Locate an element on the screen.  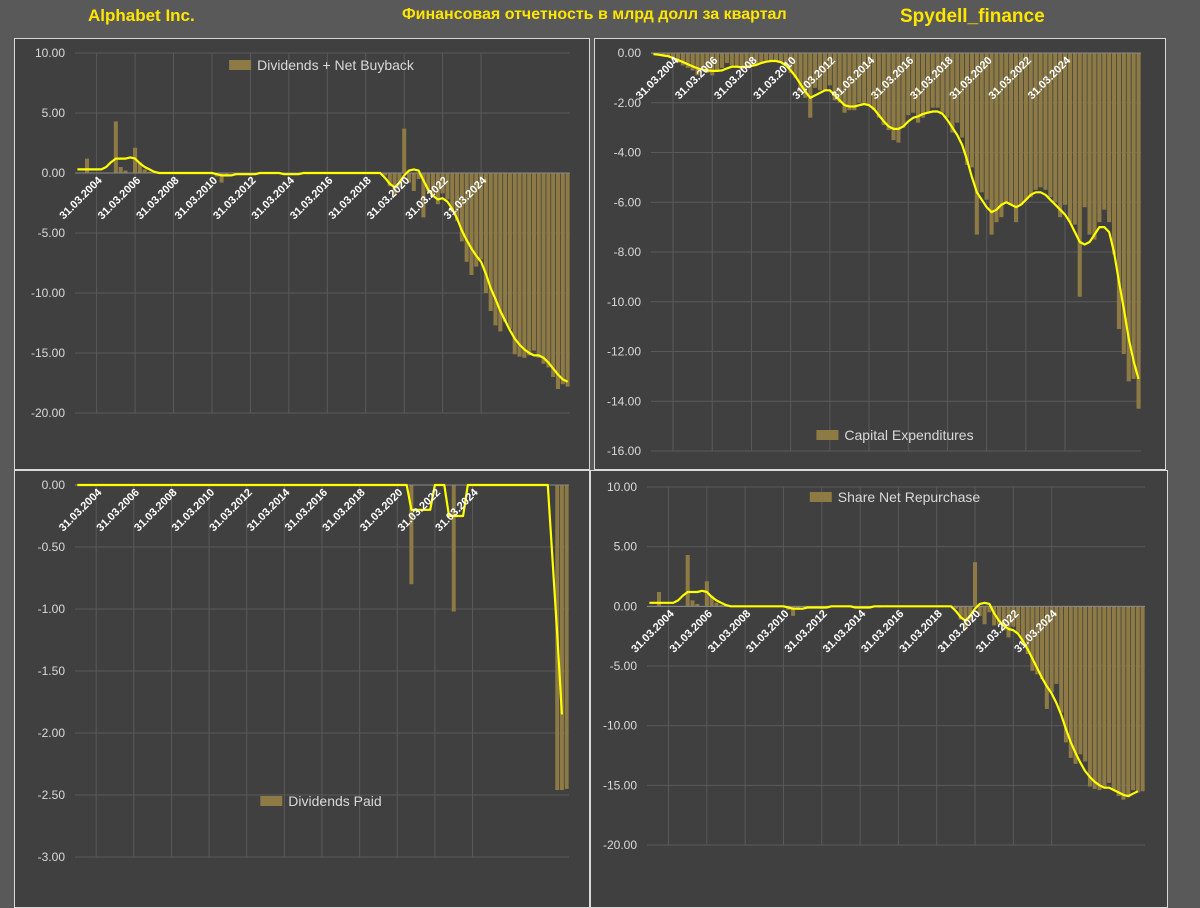
y-tick-label: -0.50 is located at coordinates (52, 547).